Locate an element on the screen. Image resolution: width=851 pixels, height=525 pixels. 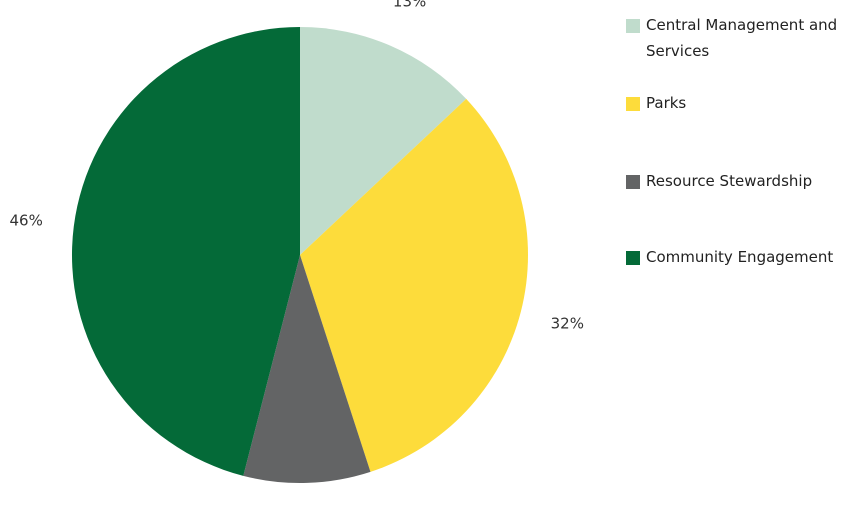
legend-label-central-management: Central Management and Services is located at coordinates (742, 38).